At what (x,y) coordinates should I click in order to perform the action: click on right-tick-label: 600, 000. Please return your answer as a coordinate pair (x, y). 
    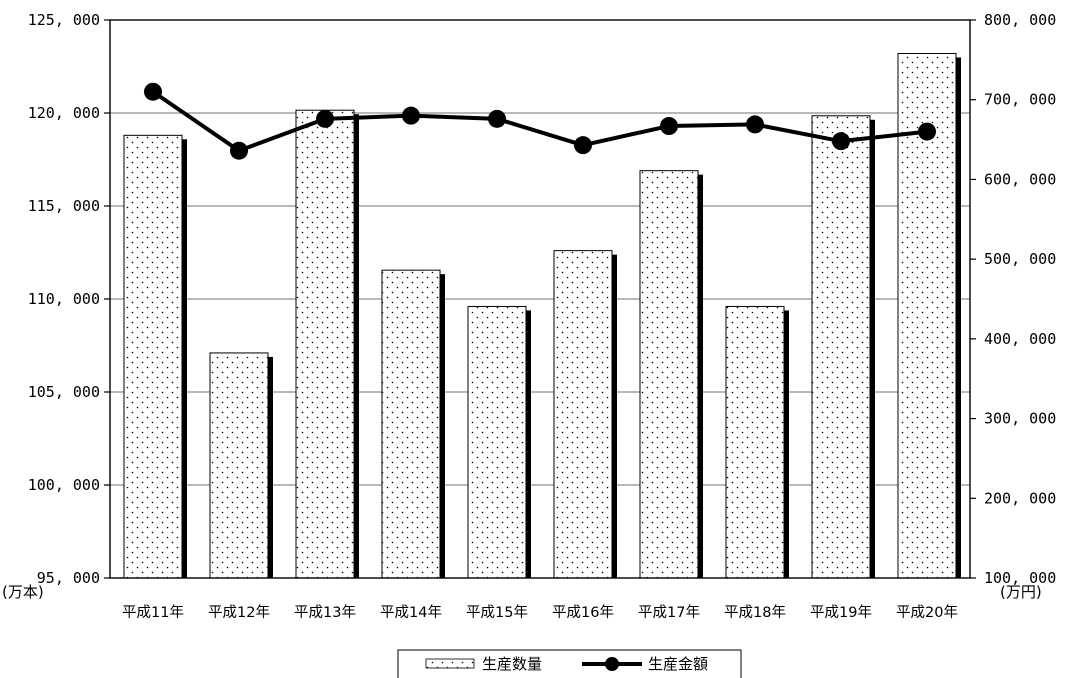
    Looking at the image, I should click on (1020, 179).